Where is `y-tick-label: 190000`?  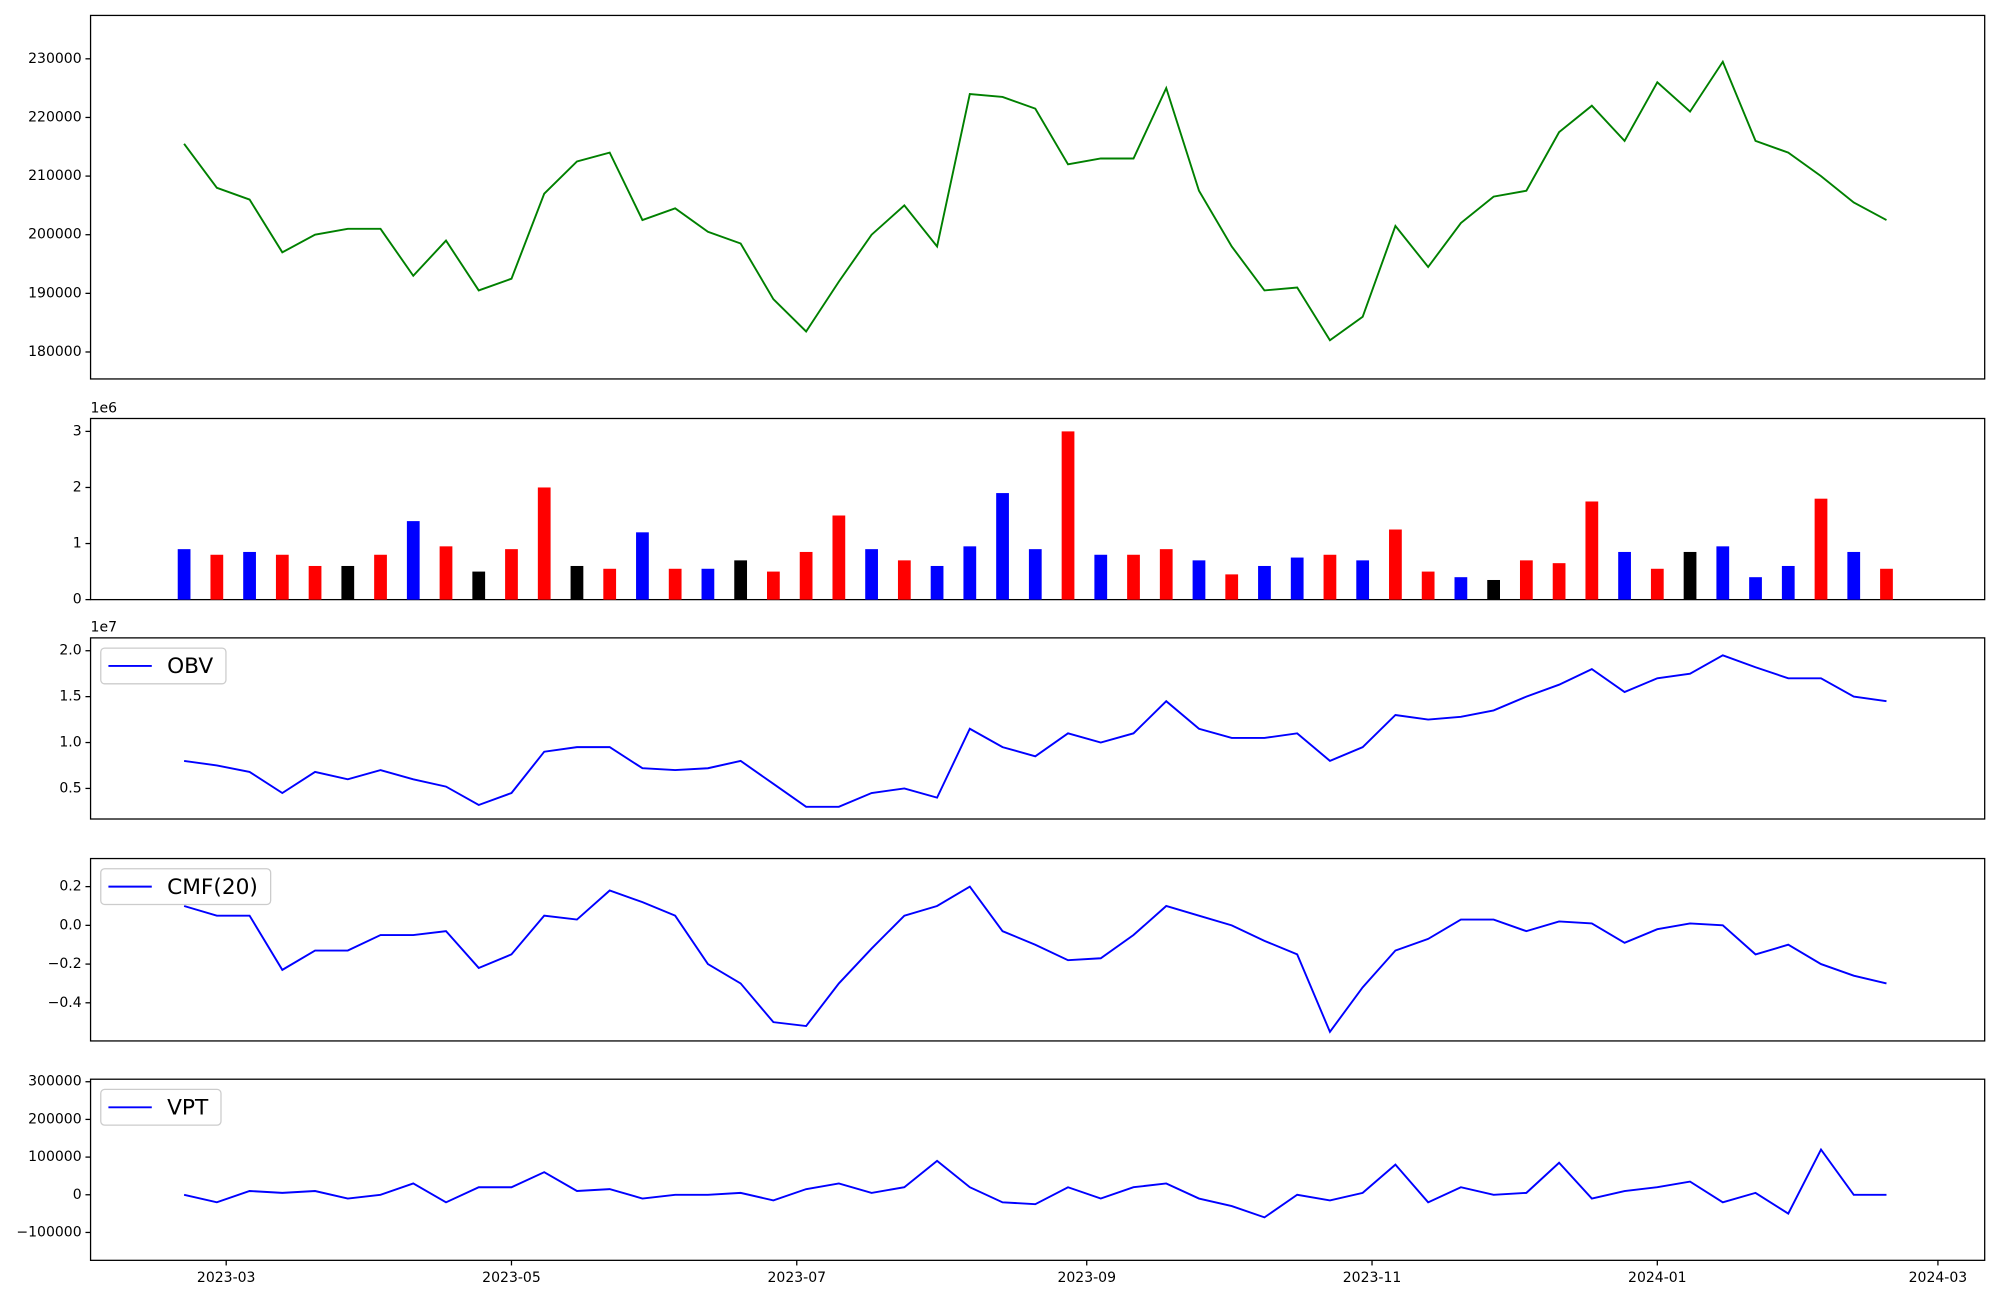 y-tick-label: 190000 is located at coordinates (55, 293).